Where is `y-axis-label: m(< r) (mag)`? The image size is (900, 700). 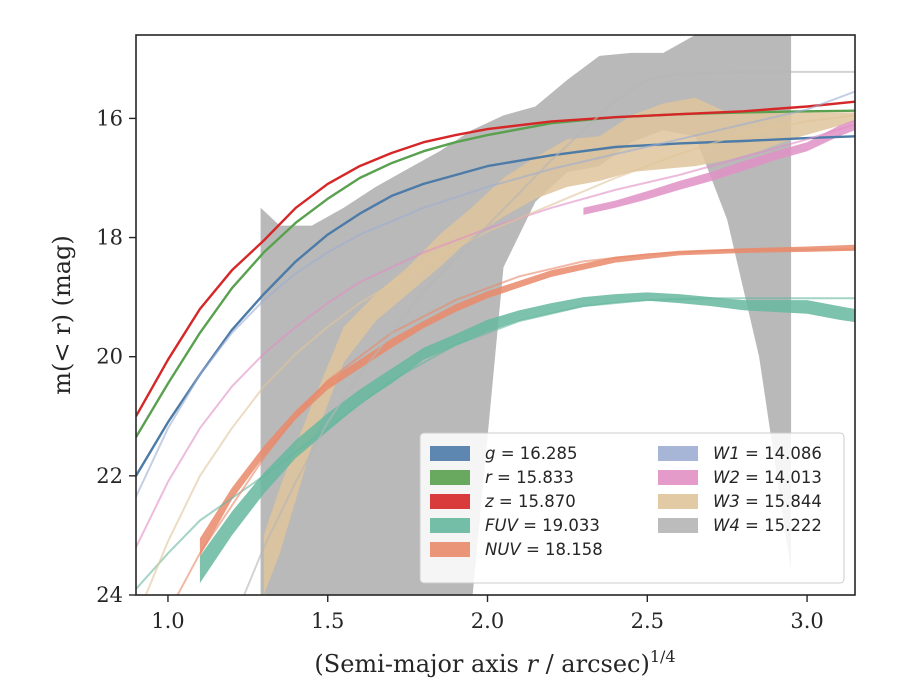
y-axis-label: m(< r) (mag) is located at coordinates (62, 314).